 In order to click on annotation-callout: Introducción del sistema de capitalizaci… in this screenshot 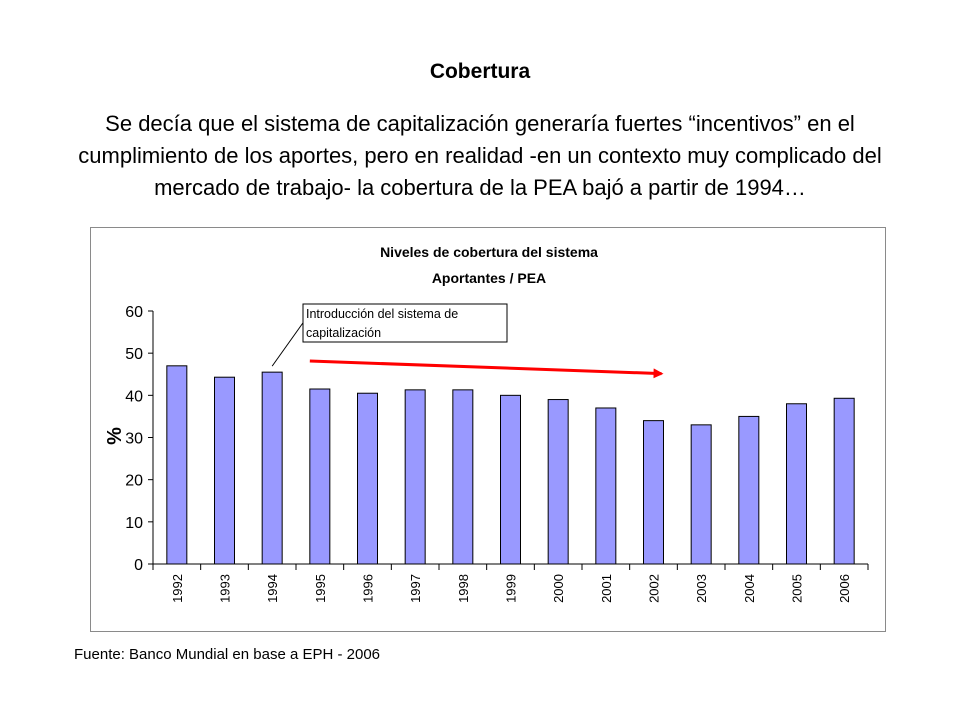, I will do `click(389, 335)`.